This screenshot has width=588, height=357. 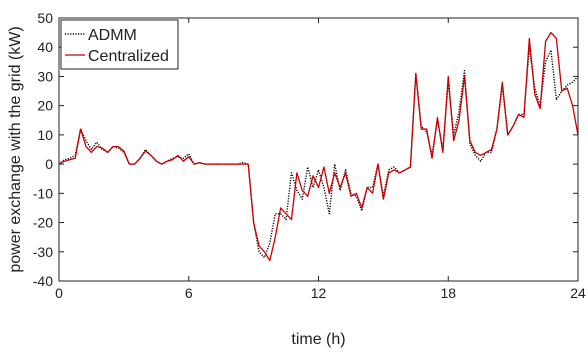 What do you see at coordinates (45, 47) in the screenshot?
I see `y-tick-label: 40` at bounding box center [45, 47].